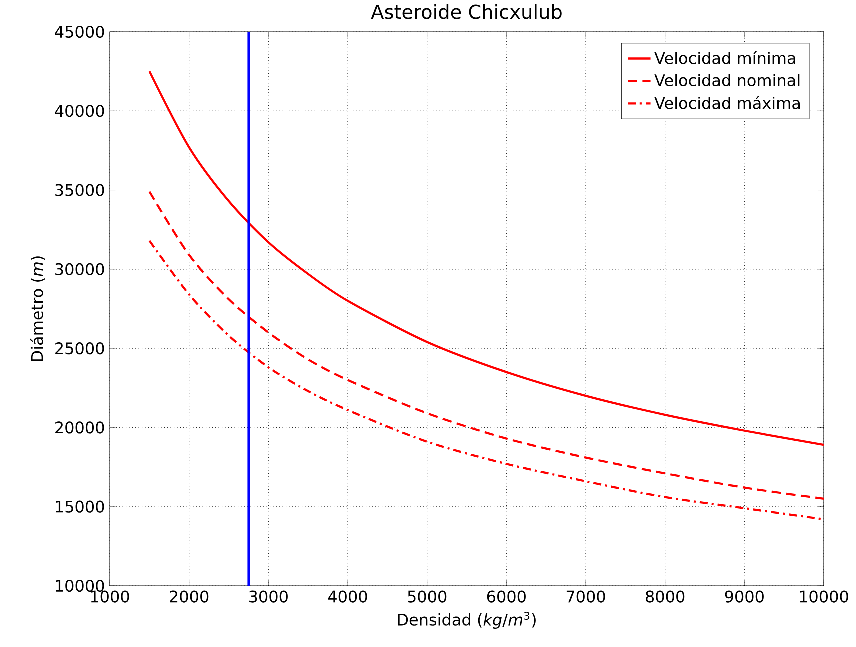  I want to click on chart-title: Asteroide Chicxulub, so click(466, 12).